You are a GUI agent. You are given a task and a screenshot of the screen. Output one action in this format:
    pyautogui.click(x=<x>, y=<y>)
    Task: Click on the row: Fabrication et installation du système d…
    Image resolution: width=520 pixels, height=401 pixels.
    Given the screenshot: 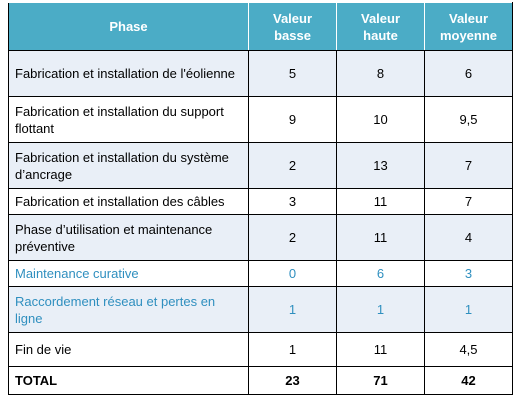 What is the action you would take?
    pyautogui.click(x=260, y=165)
    